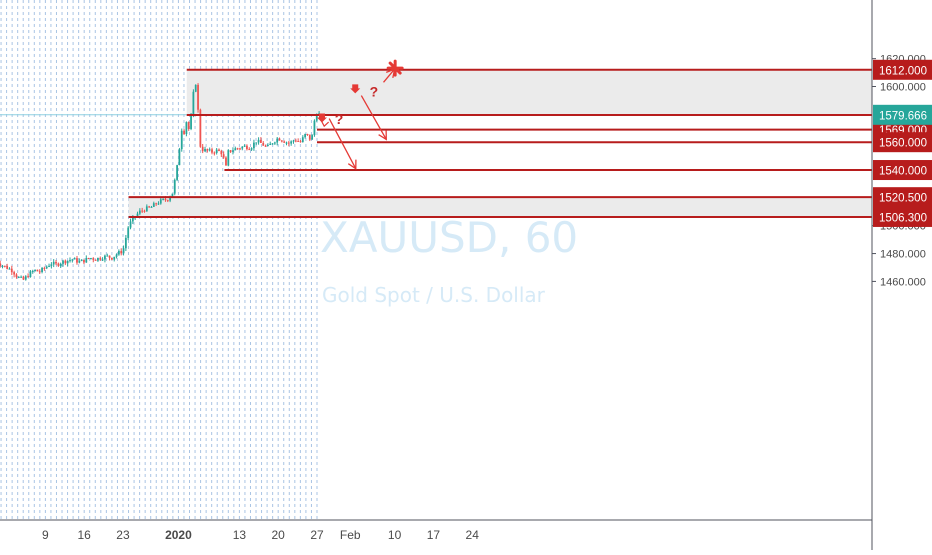 The height and width of the screenshot is (555, 932). What do you see at coordinates (903, 88) in the screenshot?
I see `y-tick-label: 1600.000` at bounding box center [903, 88].